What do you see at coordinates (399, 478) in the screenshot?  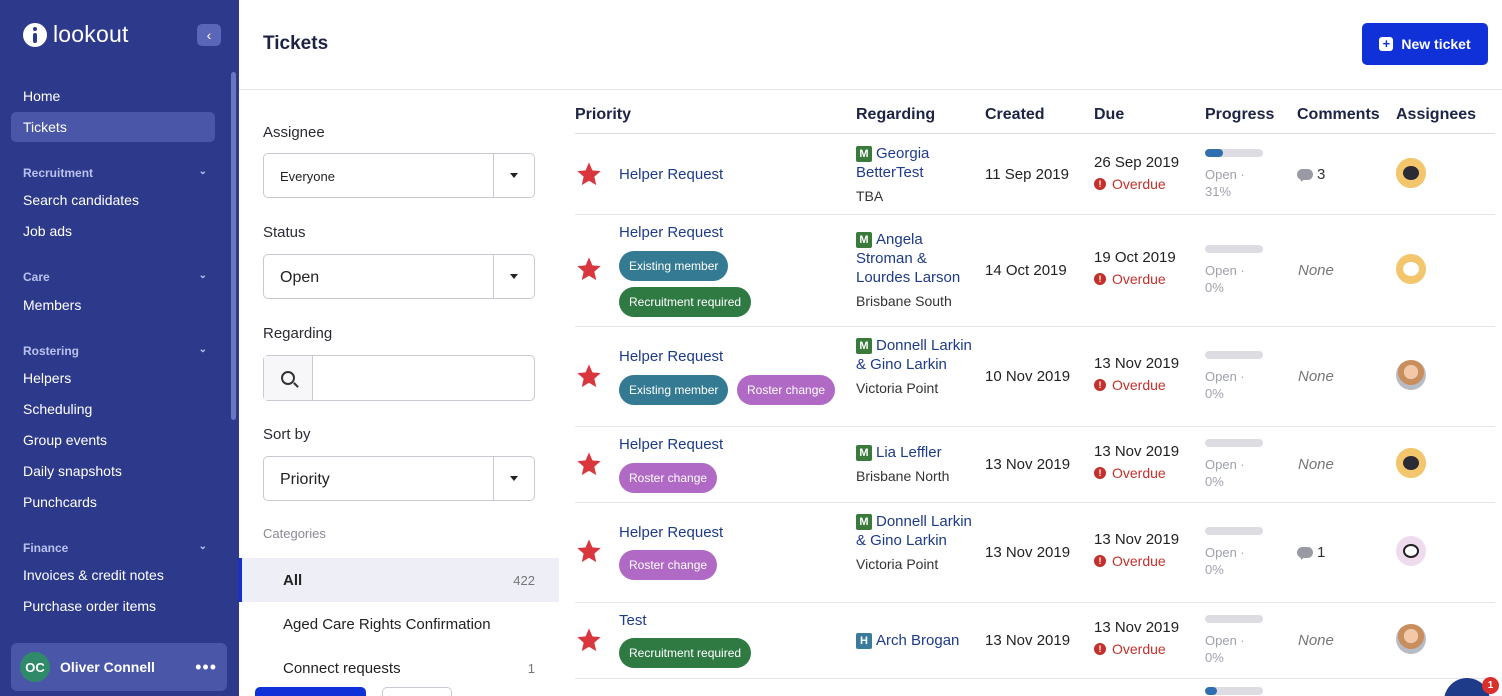 I see `sort-by-select: Priority` at bounding box center [399, 478].